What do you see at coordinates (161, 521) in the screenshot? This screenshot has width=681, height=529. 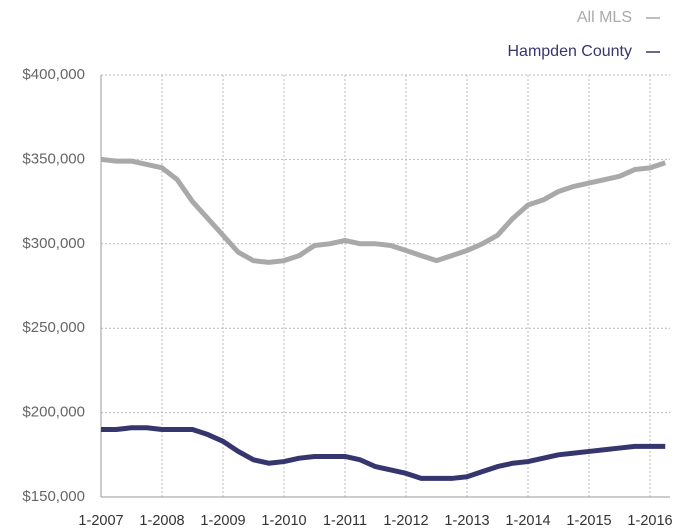 I see `x-tick-label: 1-2008` at bounding box center [161, 521].